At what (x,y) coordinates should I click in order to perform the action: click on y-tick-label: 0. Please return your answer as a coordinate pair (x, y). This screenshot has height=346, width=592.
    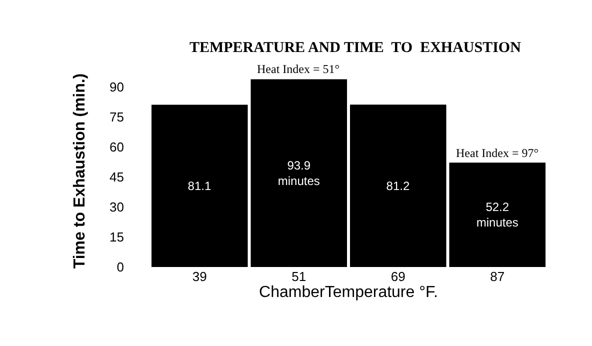
    Looking at the image, I should click on (120, 267).